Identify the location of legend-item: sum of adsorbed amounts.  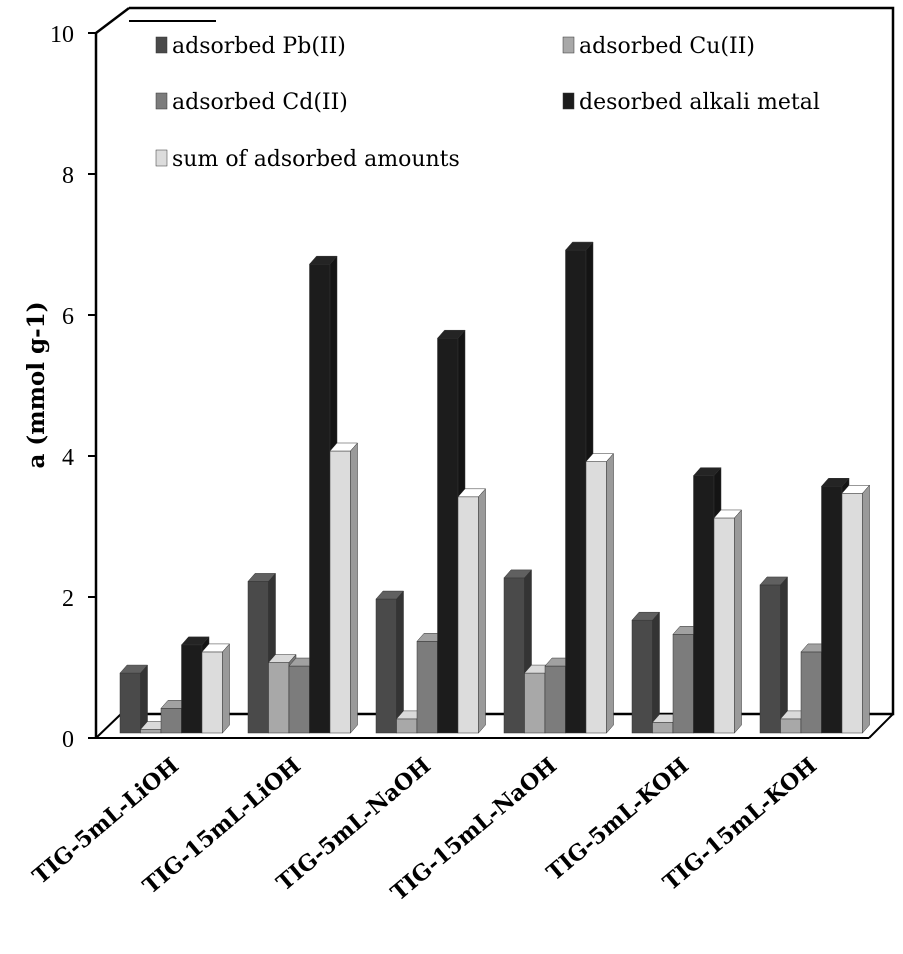
(307, 159).